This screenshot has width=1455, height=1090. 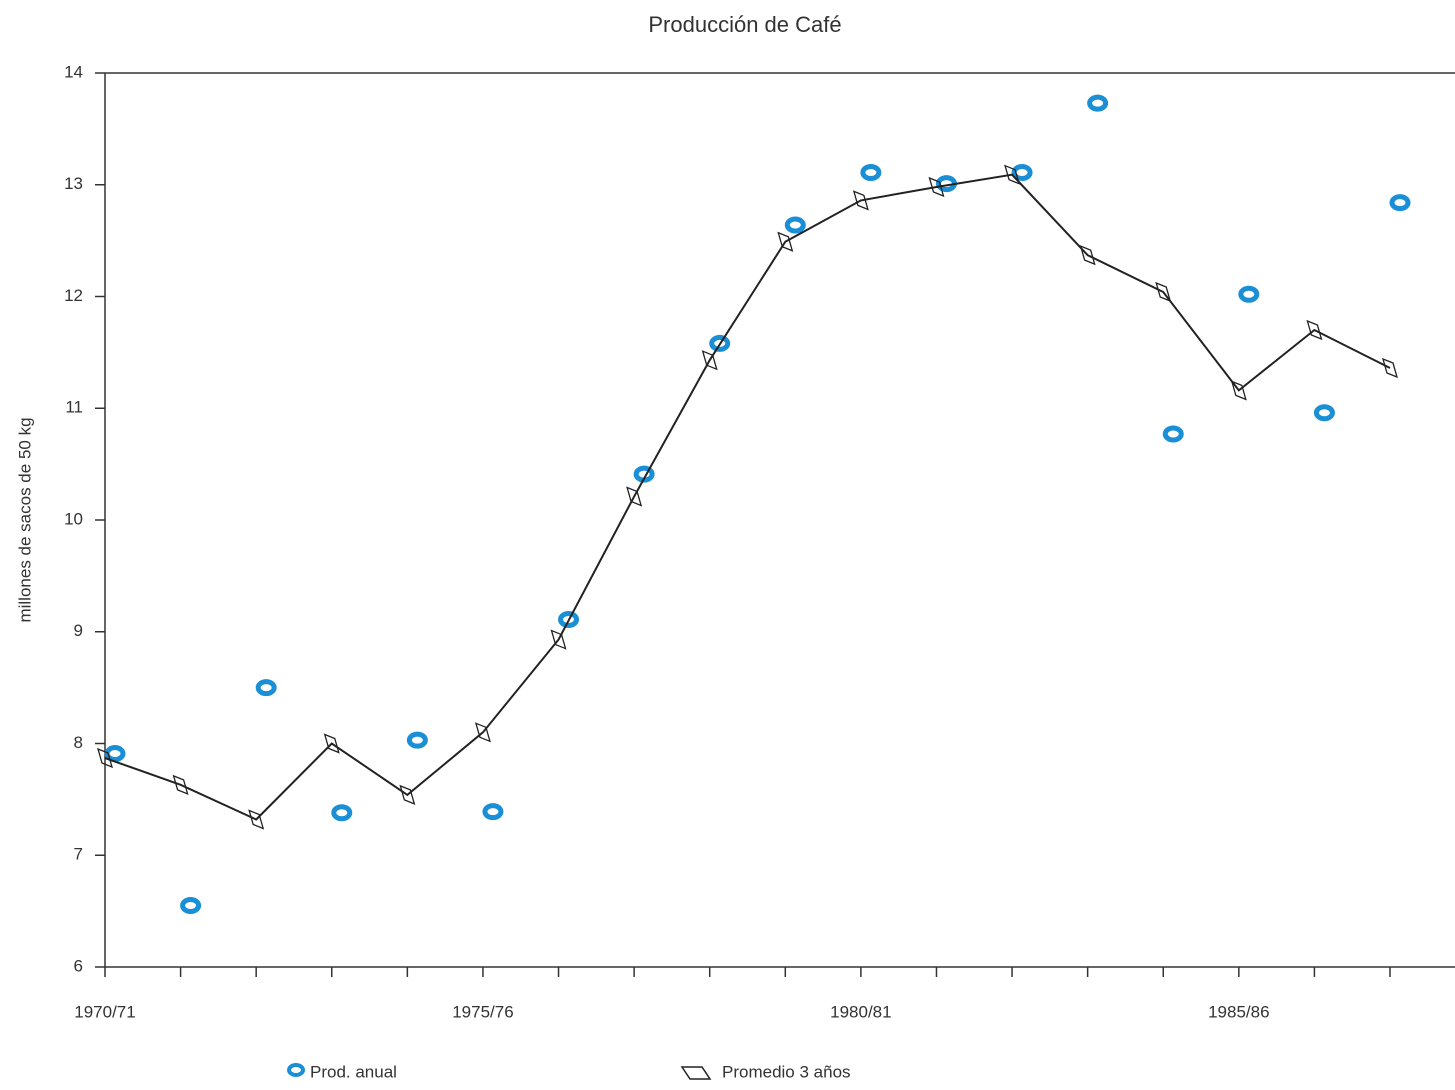 I want to click on y-tick-label: 9, so click(x=78, y=630).